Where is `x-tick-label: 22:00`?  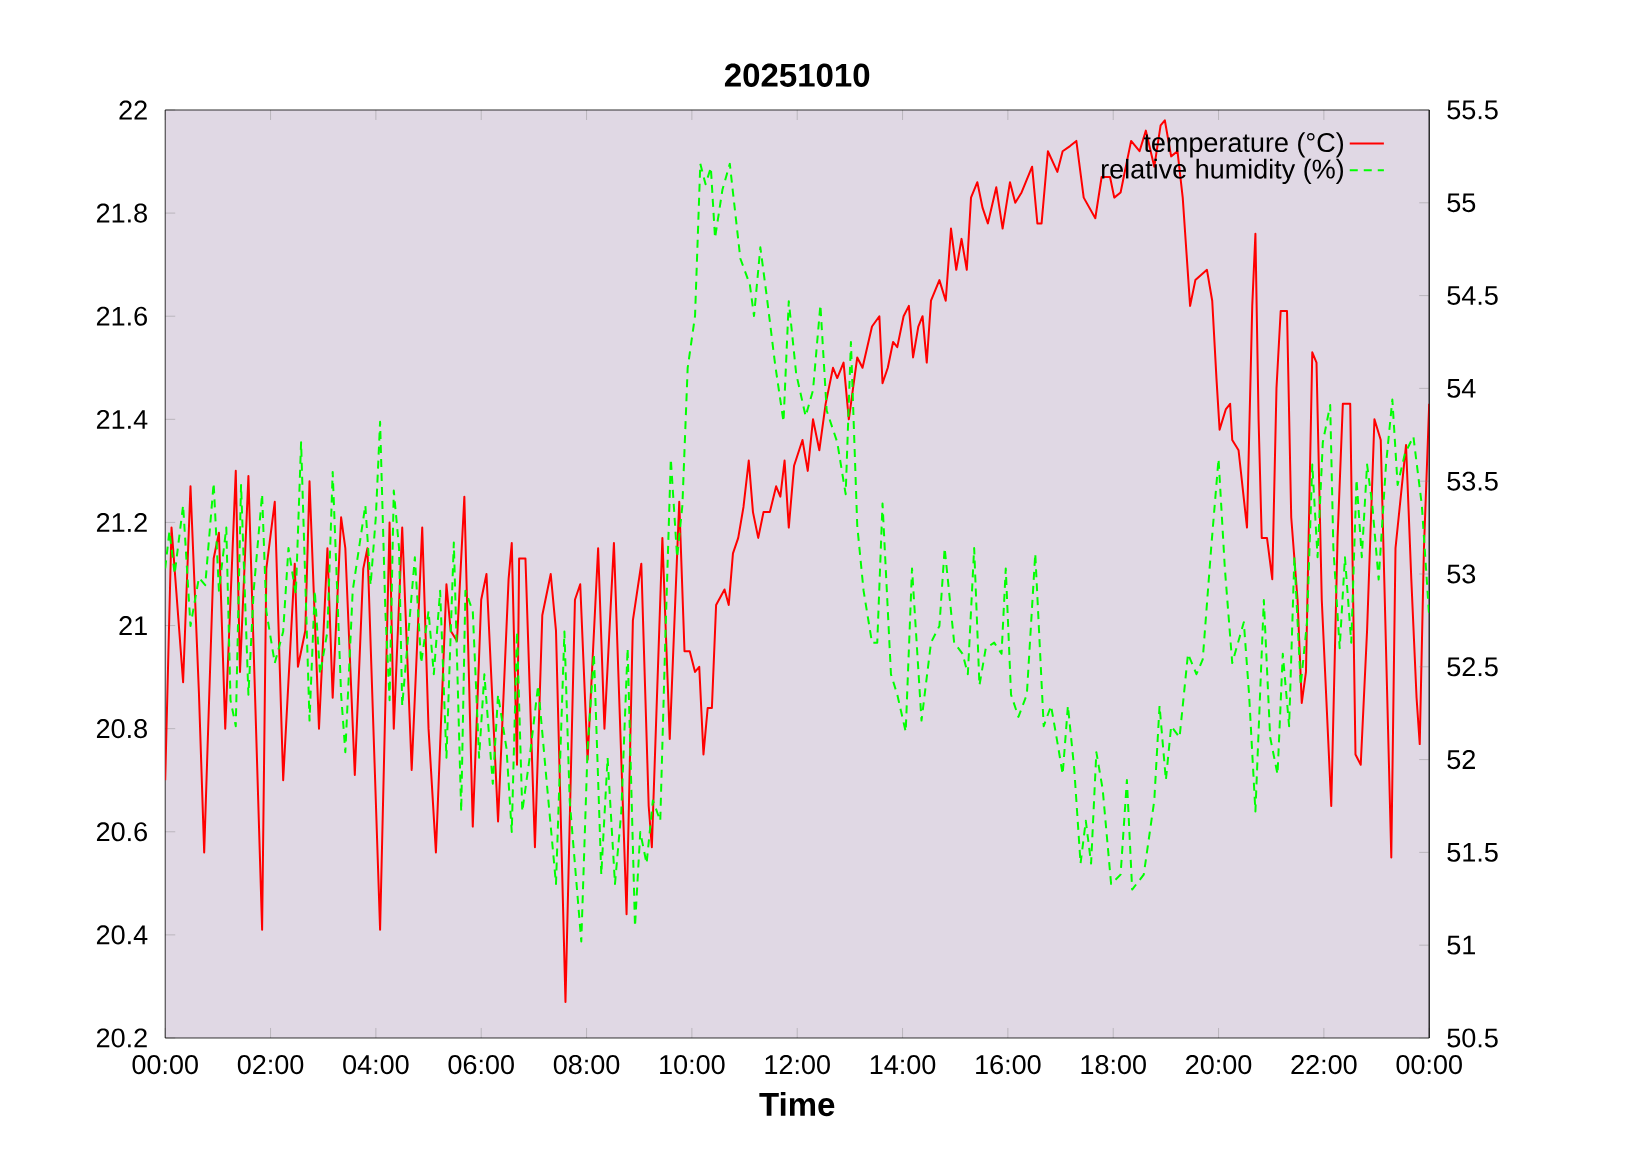
x-tick-label: 22:00 is located at coordinates (1324, 1065).